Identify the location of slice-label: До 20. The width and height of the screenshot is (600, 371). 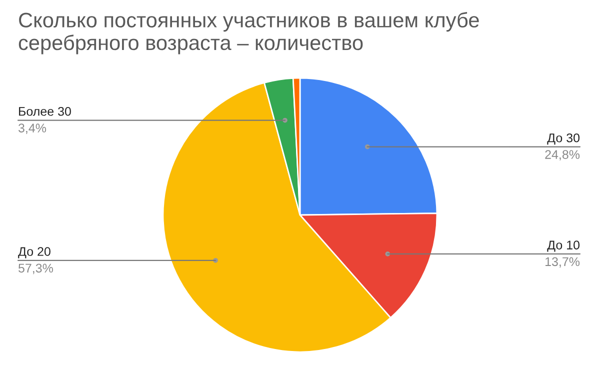
(34, 252).